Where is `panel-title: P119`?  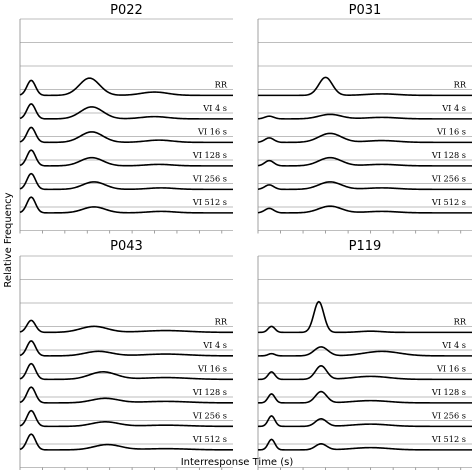
panel-title: P119 is located at coordinates (365, 246).